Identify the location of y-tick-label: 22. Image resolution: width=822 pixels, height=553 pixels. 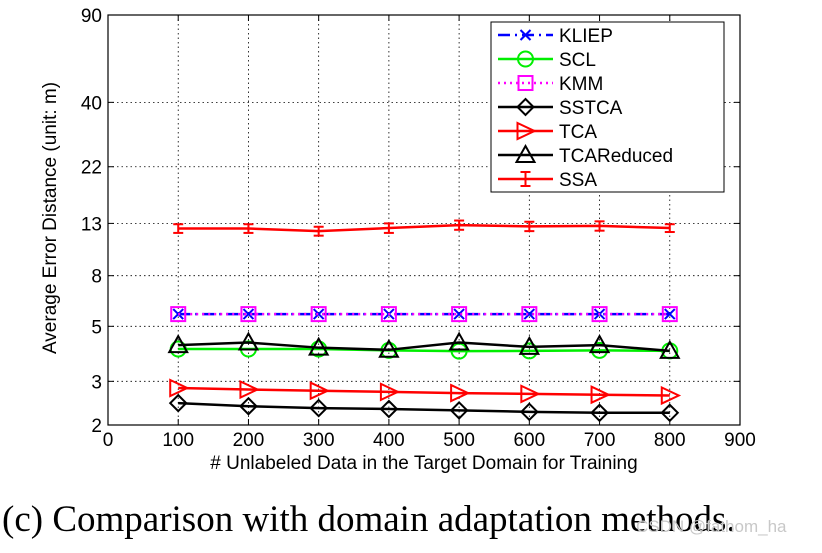
(91, 168).